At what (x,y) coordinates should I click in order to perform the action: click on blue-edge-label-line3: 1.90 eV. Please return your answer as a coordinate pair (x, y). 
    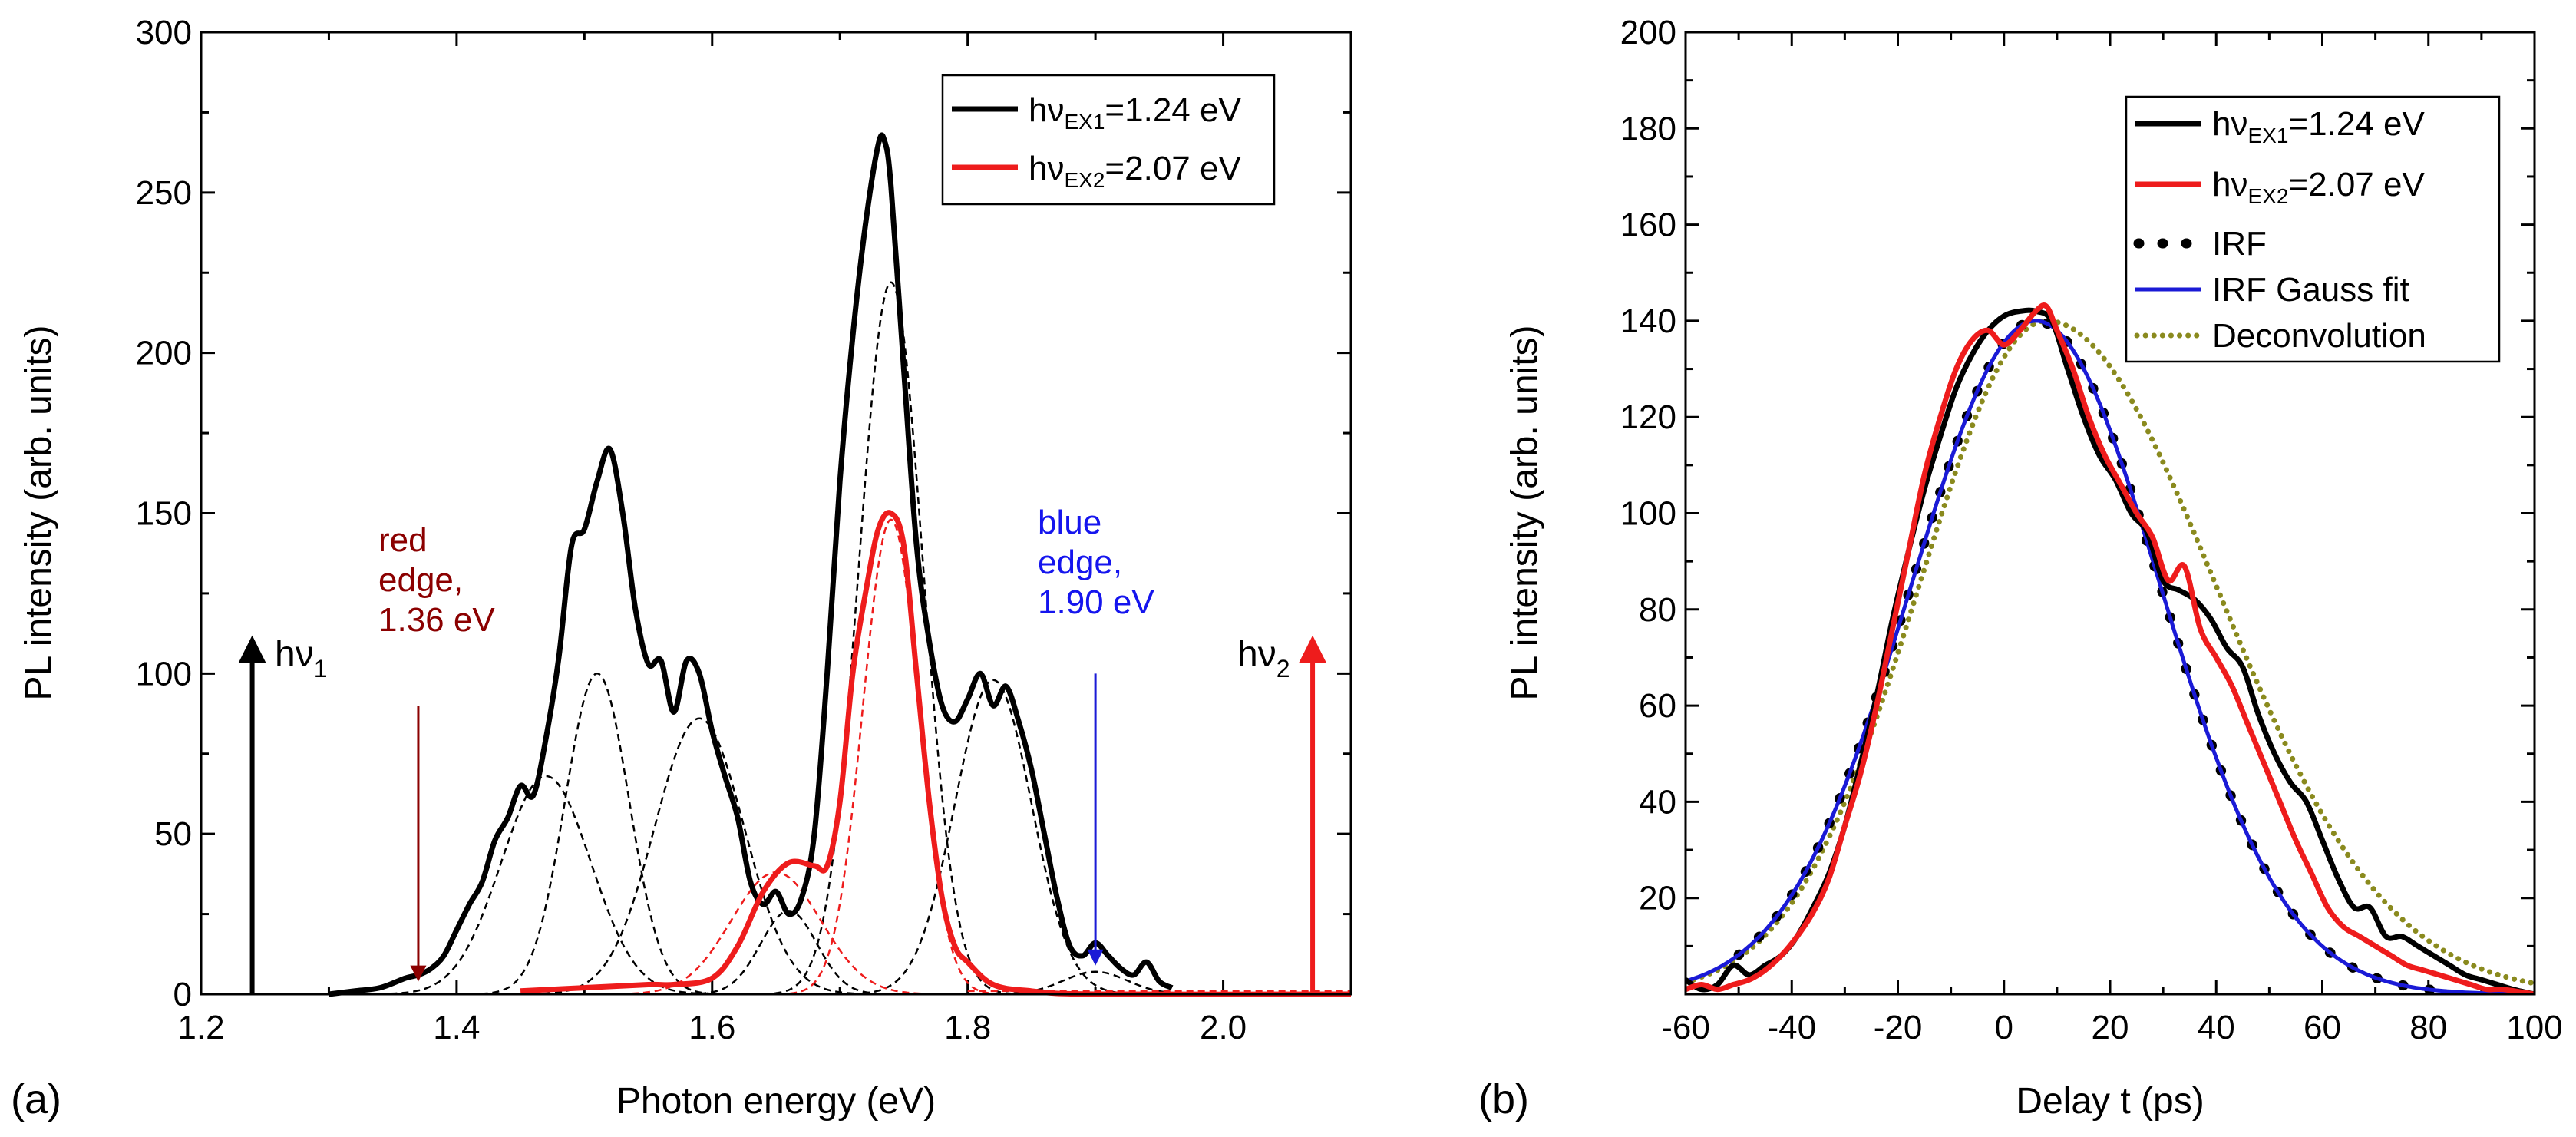
    Looking at the image, I should click on (1096, 602).